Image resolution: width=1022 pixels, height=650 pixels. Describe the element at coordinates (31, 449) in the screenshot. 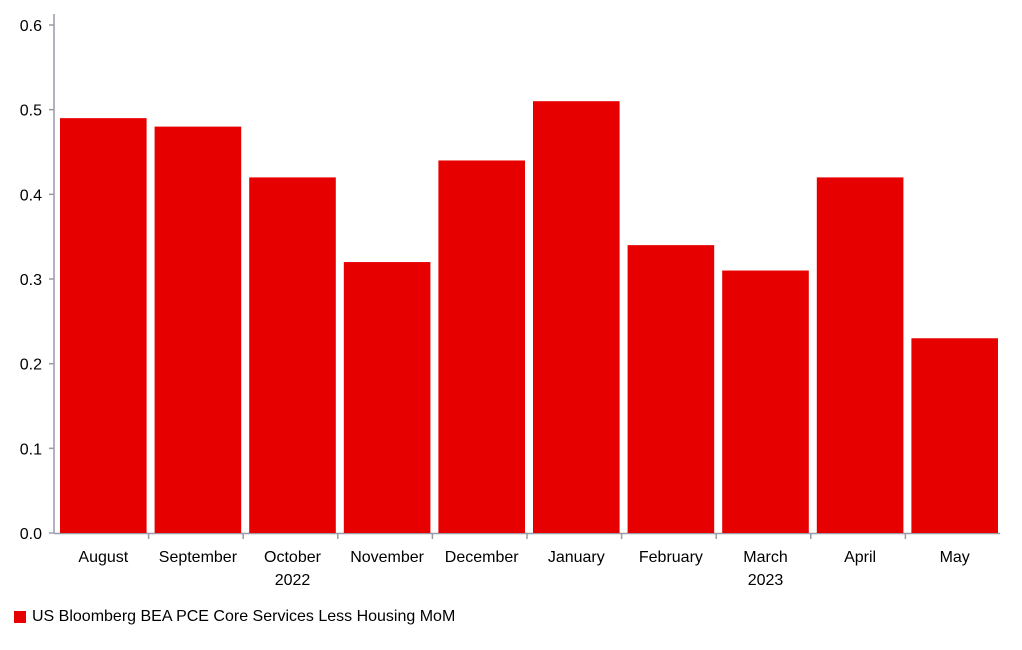

I see `y-tick-label: 0.1` at that location.